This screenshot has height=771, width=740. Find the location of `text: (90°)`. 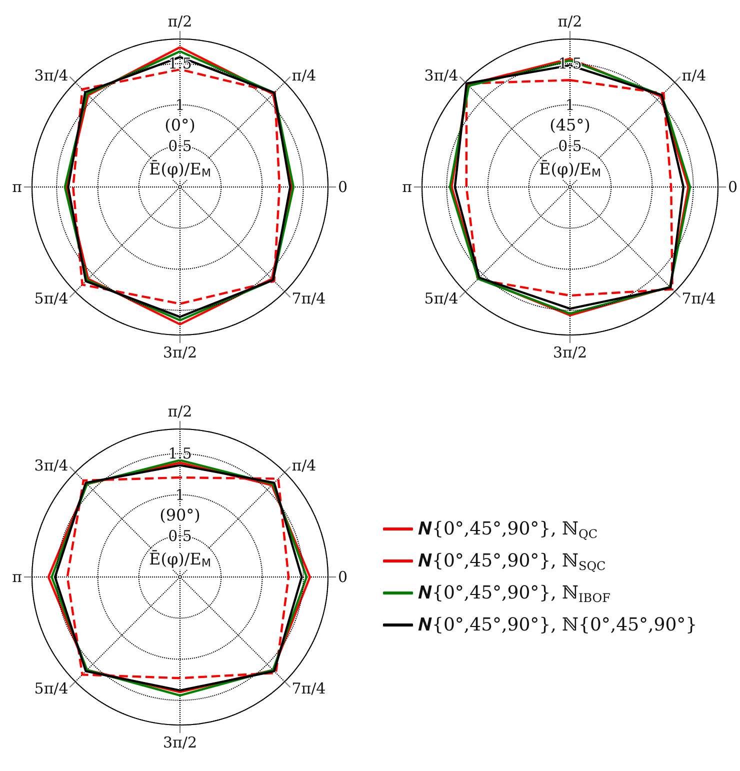

text: (90°) is located at coordinates (180, 514).